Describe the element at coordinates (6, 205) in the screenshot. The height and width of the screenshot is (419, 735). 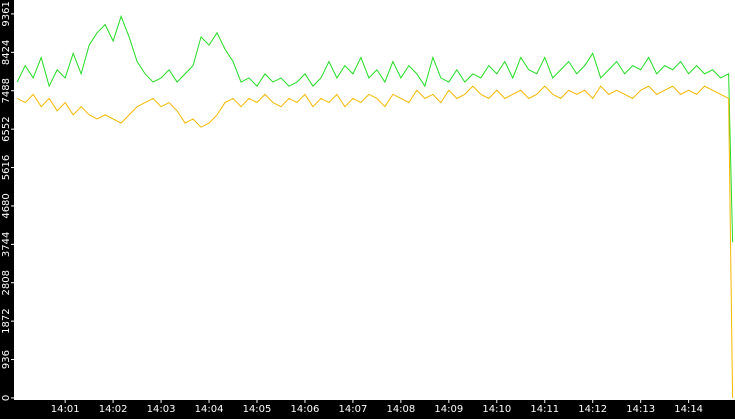
I see `y-tick-label: 4680` at that location.